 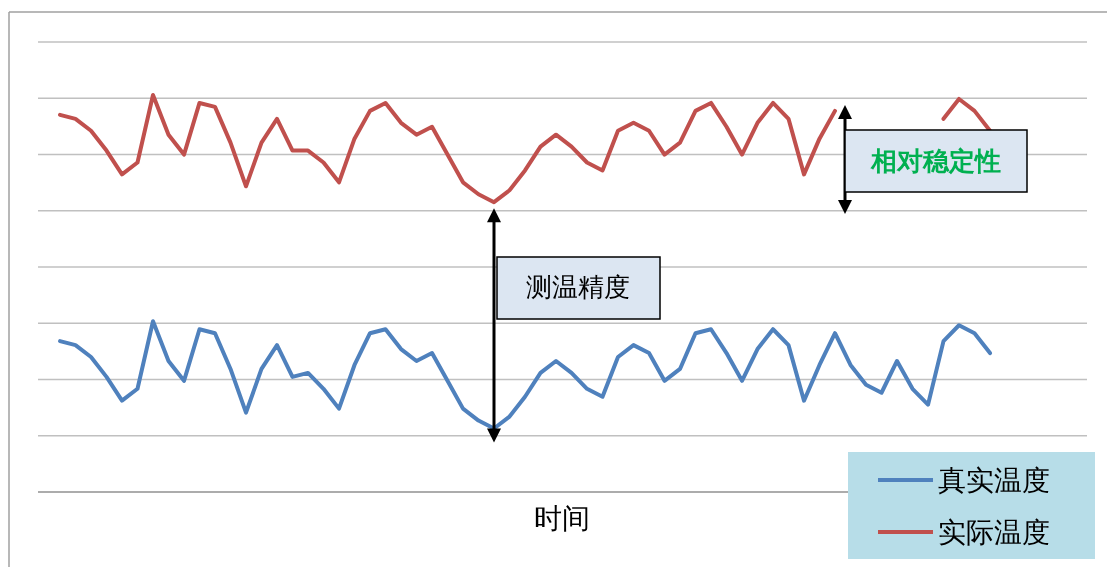 I want to click on legend-label: 真实温度, so click(x=994, y=480).